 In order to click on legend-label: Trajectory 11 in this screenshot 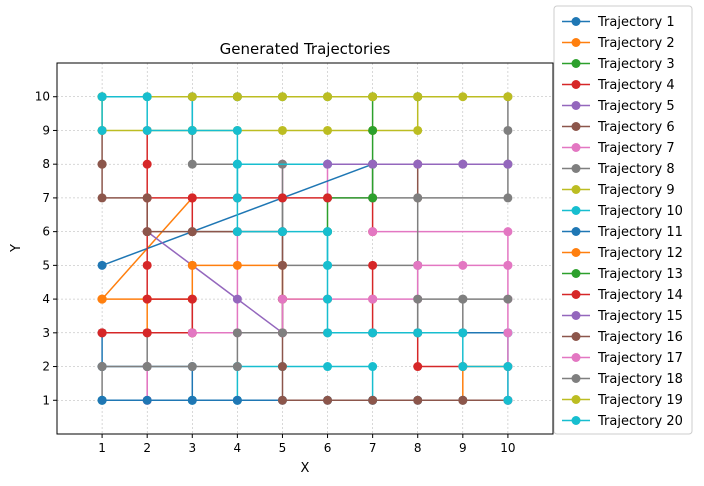, I will do `click(640, 232)`.